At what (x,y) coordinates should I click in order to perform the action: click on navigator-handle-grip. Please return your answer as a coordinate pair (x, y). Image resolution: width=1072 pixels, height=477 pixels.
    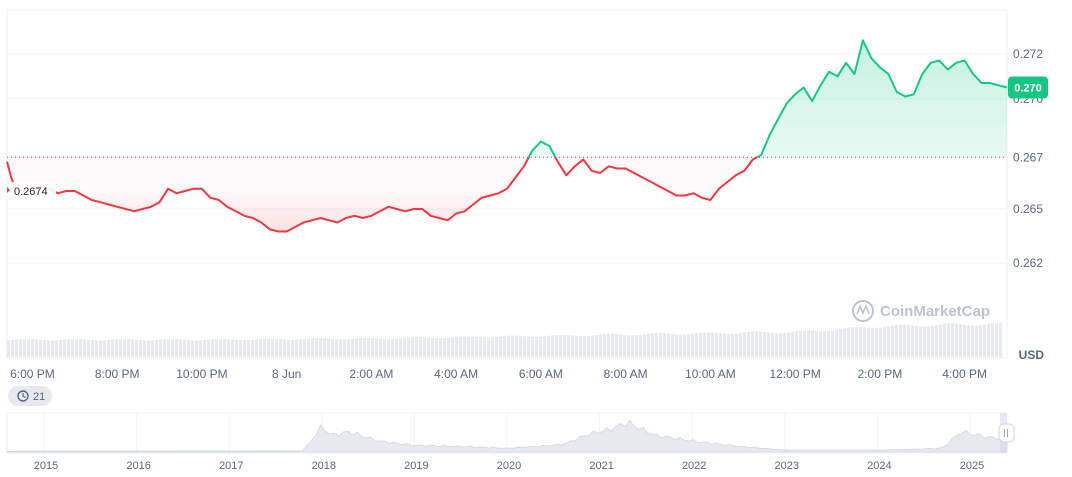
    Looking at the image, I should click on (1006, 433).